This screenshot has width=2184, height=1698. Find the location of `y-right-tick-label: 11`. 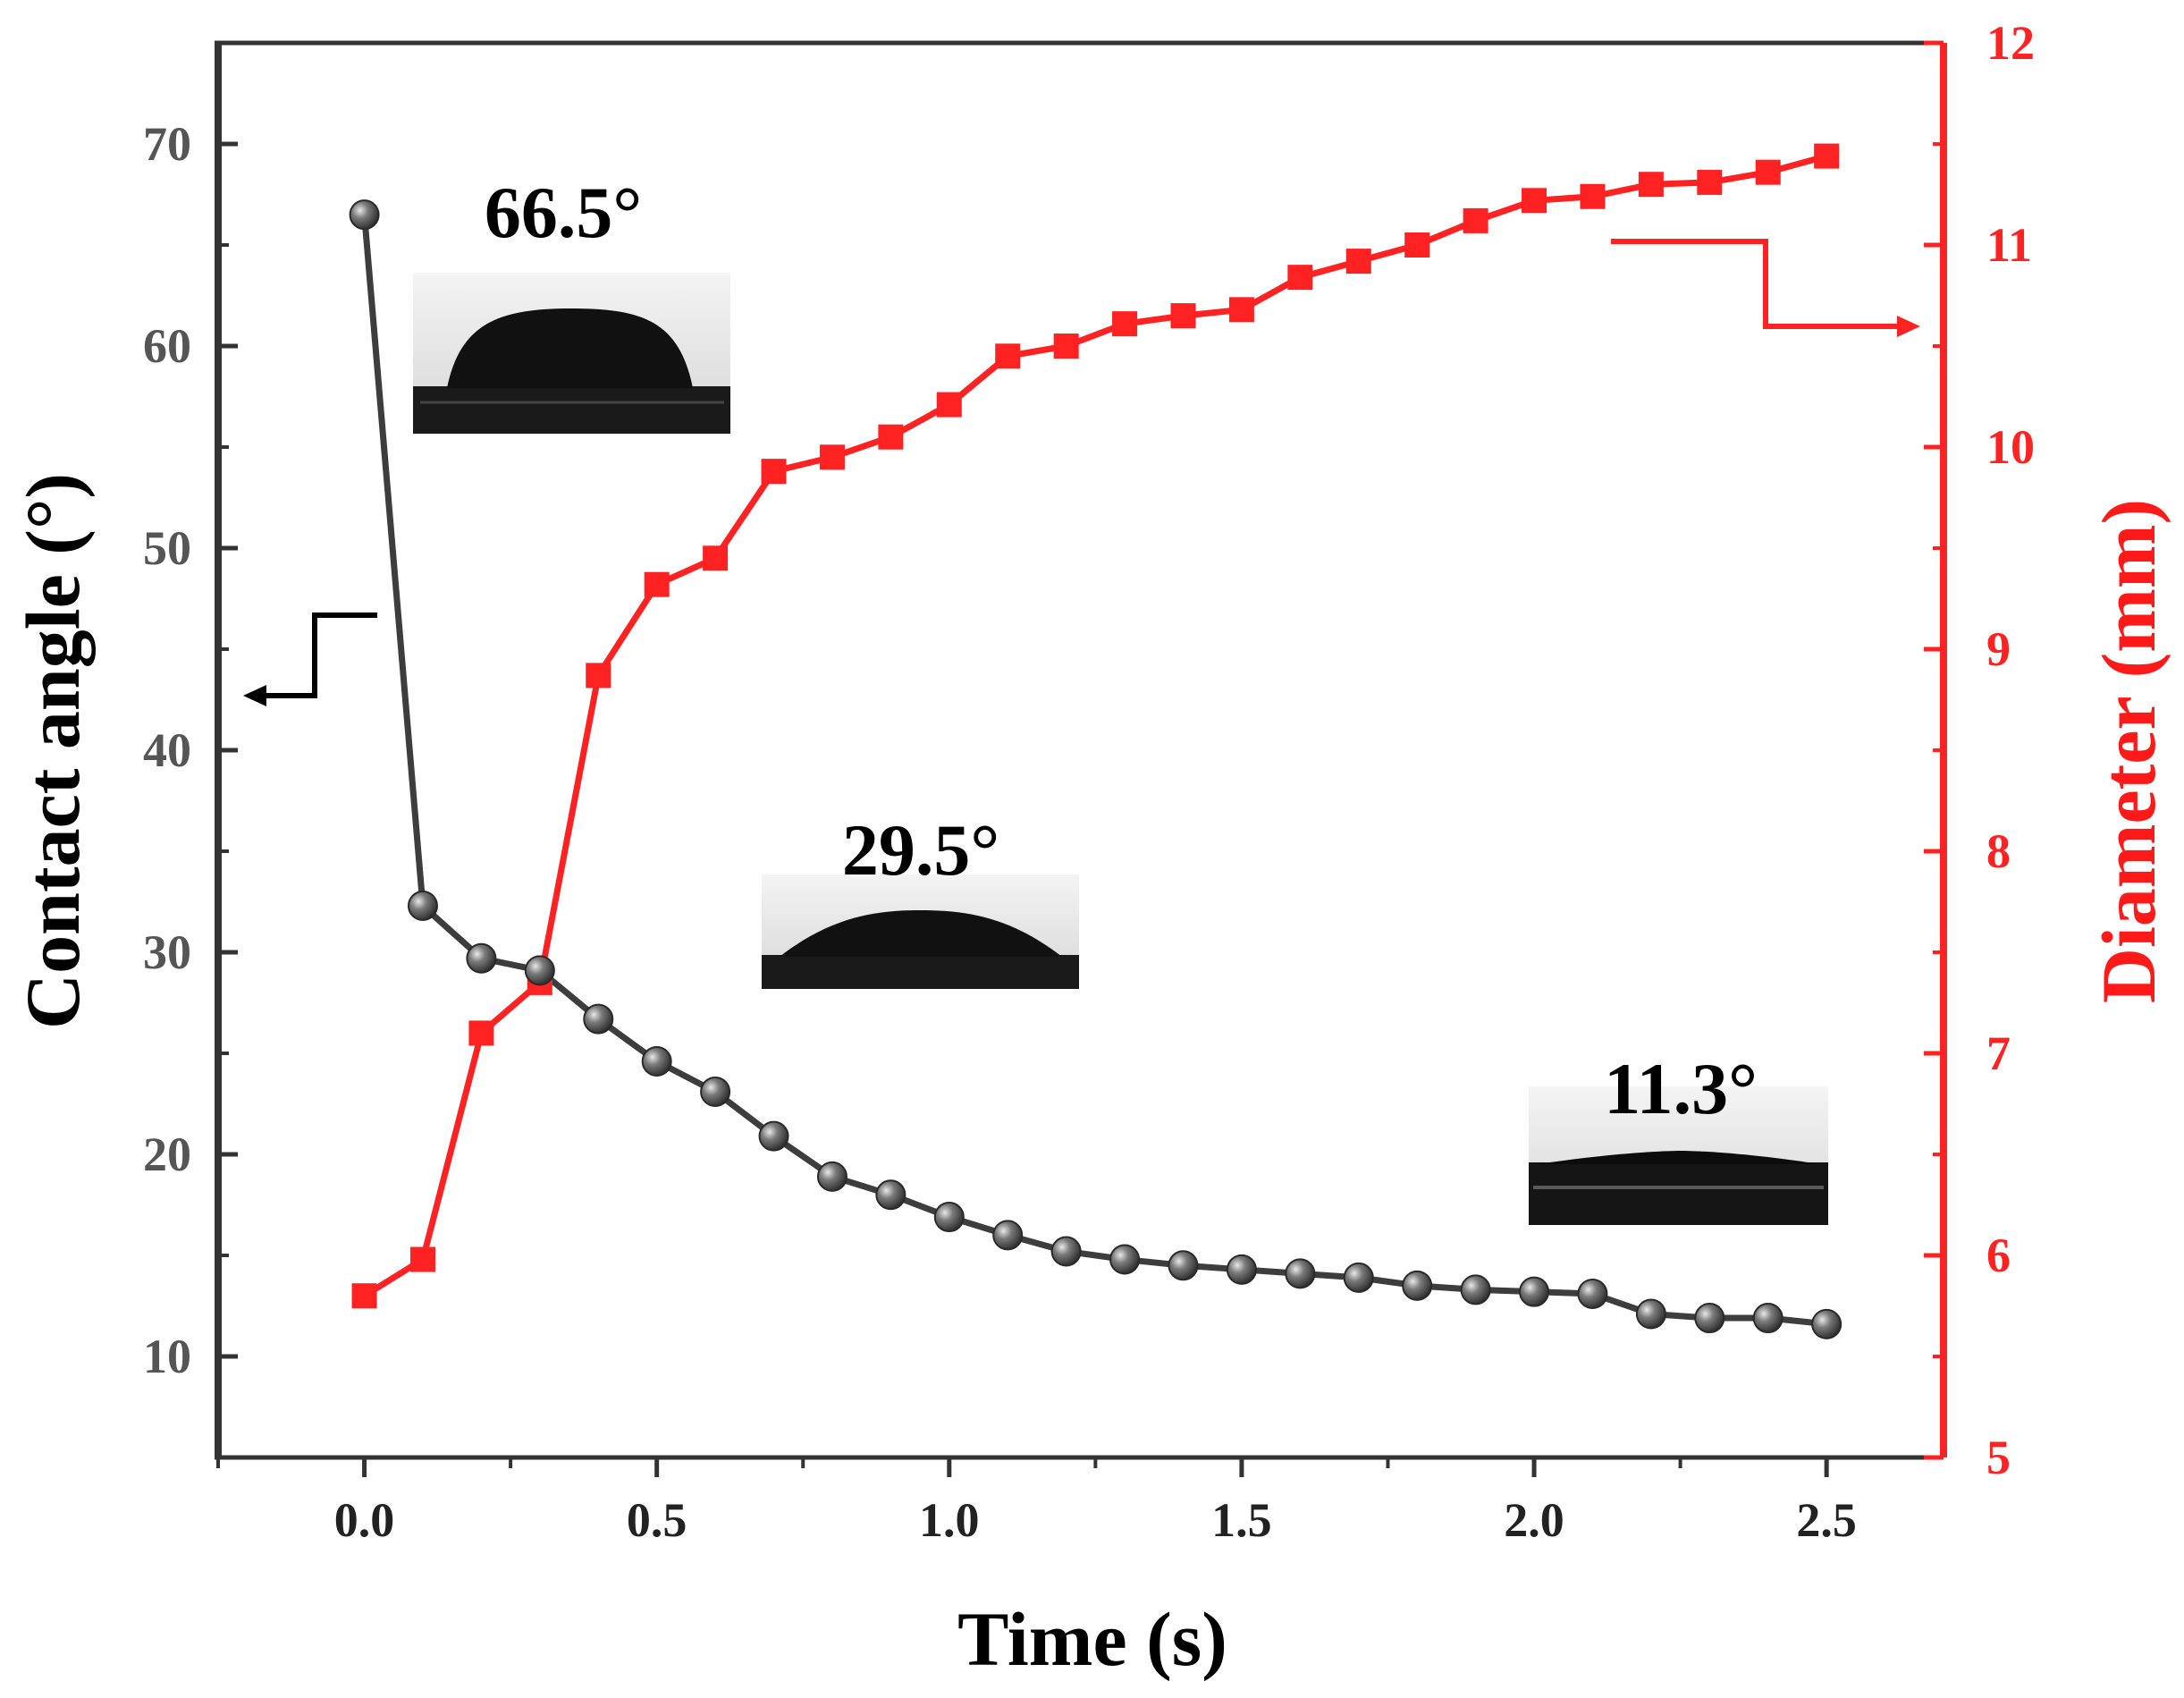

y-right-tick-label: 11 is located at coordinates (2009, 245).